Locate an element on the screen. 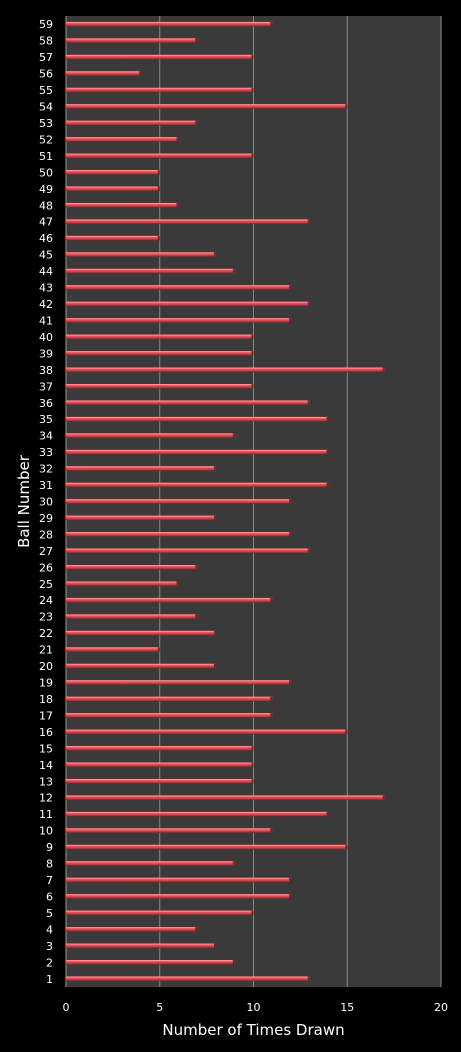 This screenshot has height=1052, width=461. y-tick-label: 30 is located at coordinates (46, 502).